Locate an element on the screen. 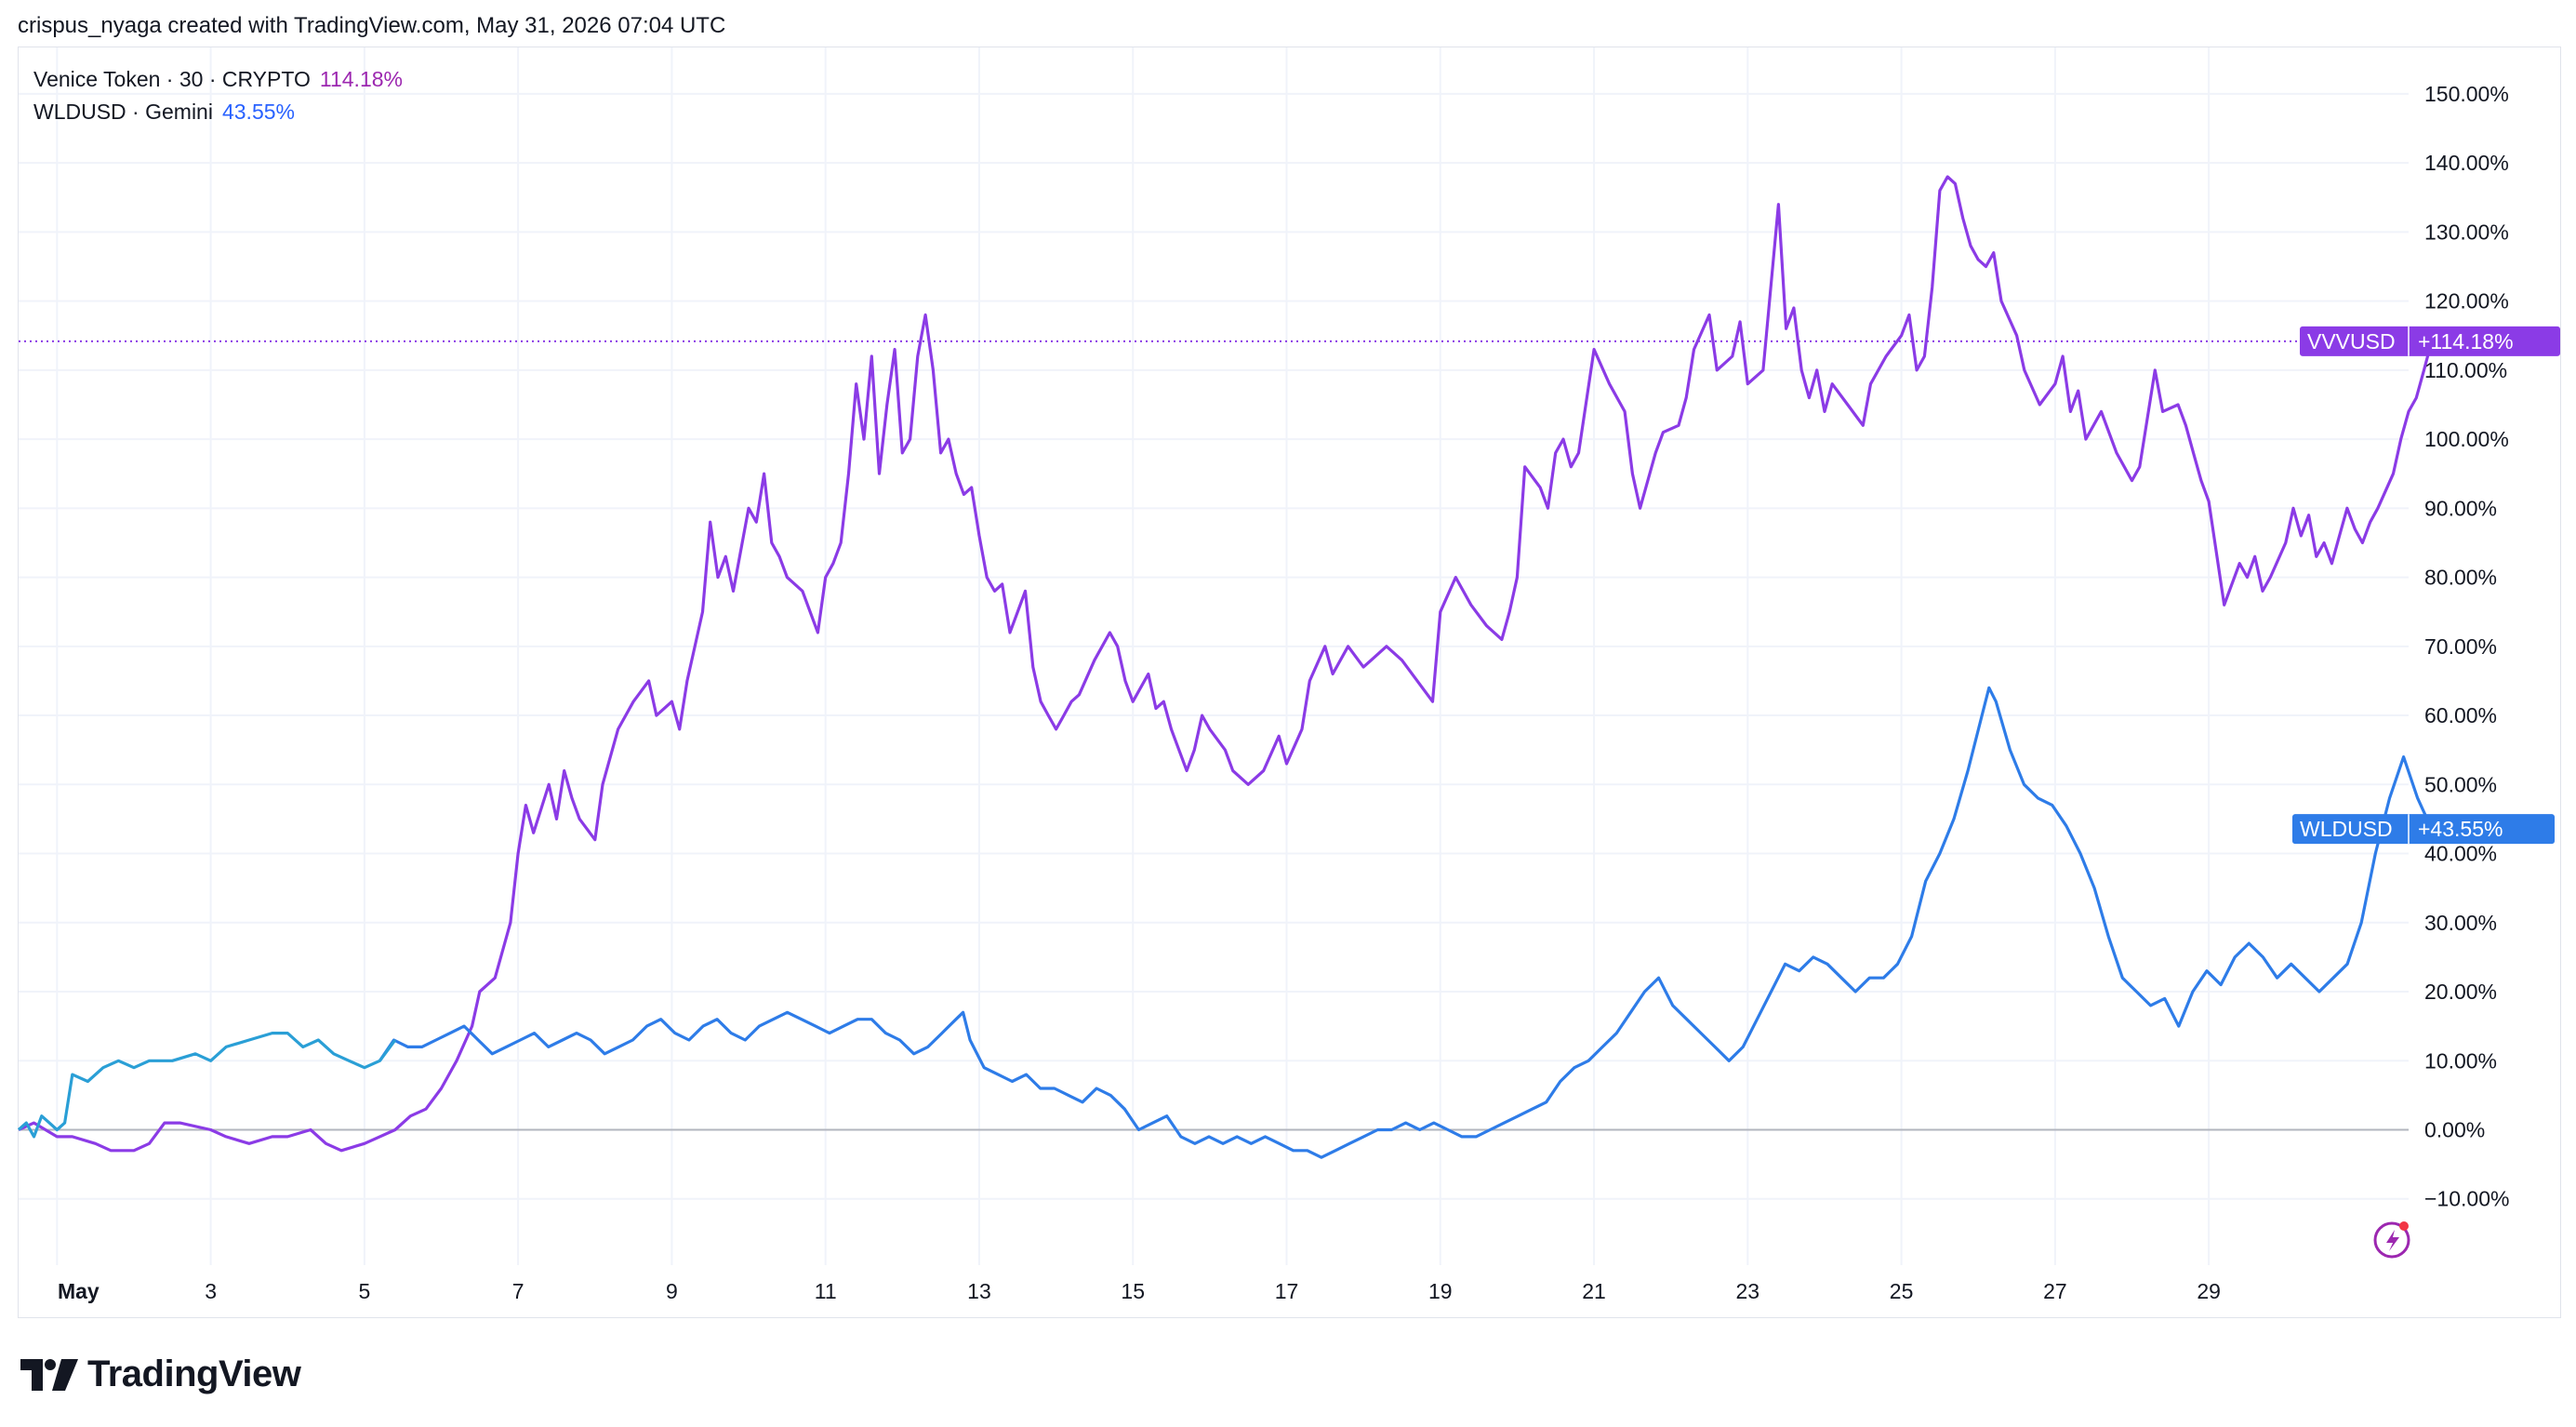  x-tick-label: 29 is located at coordinates (2209, 1291).